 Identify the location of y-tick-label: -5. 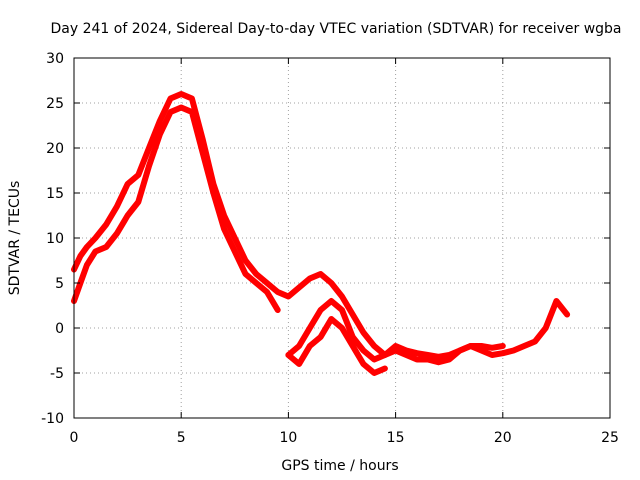
(57, 374).